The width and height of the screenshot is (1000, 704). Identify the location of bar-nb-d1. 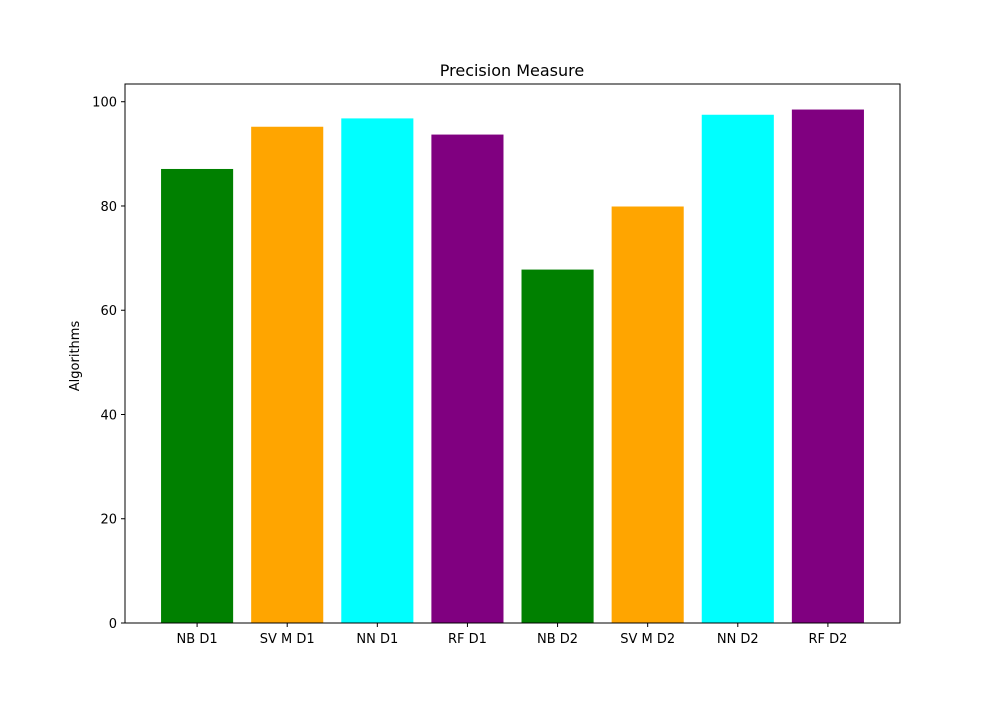
(197, 395).